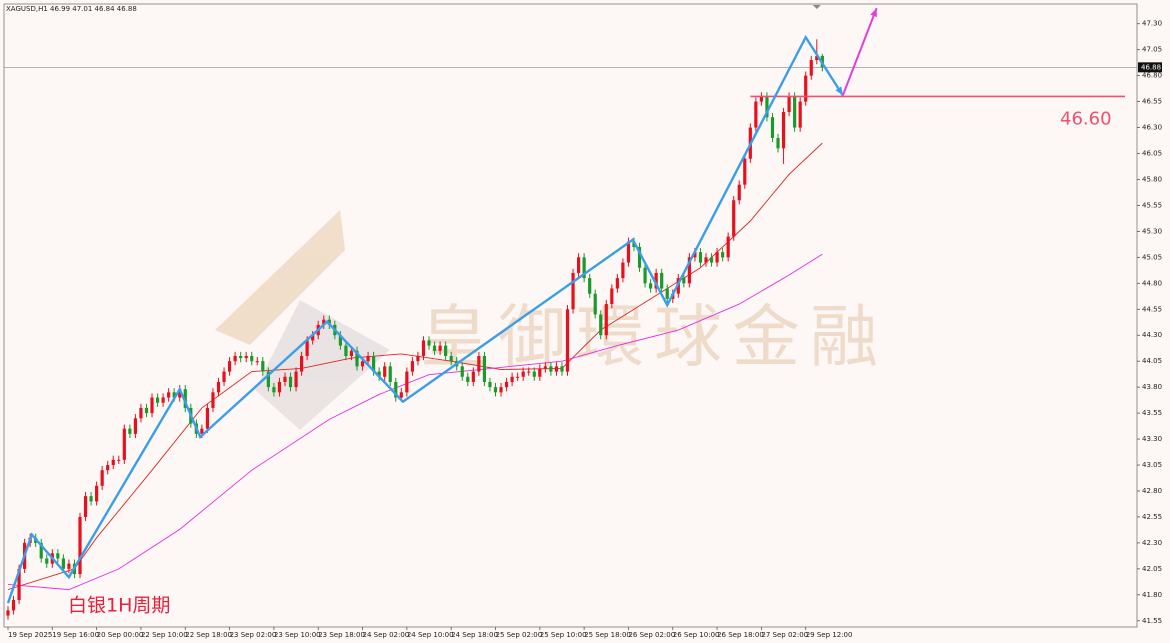  I want to click on y-tick-label: 45.55, so click(1152, 205).